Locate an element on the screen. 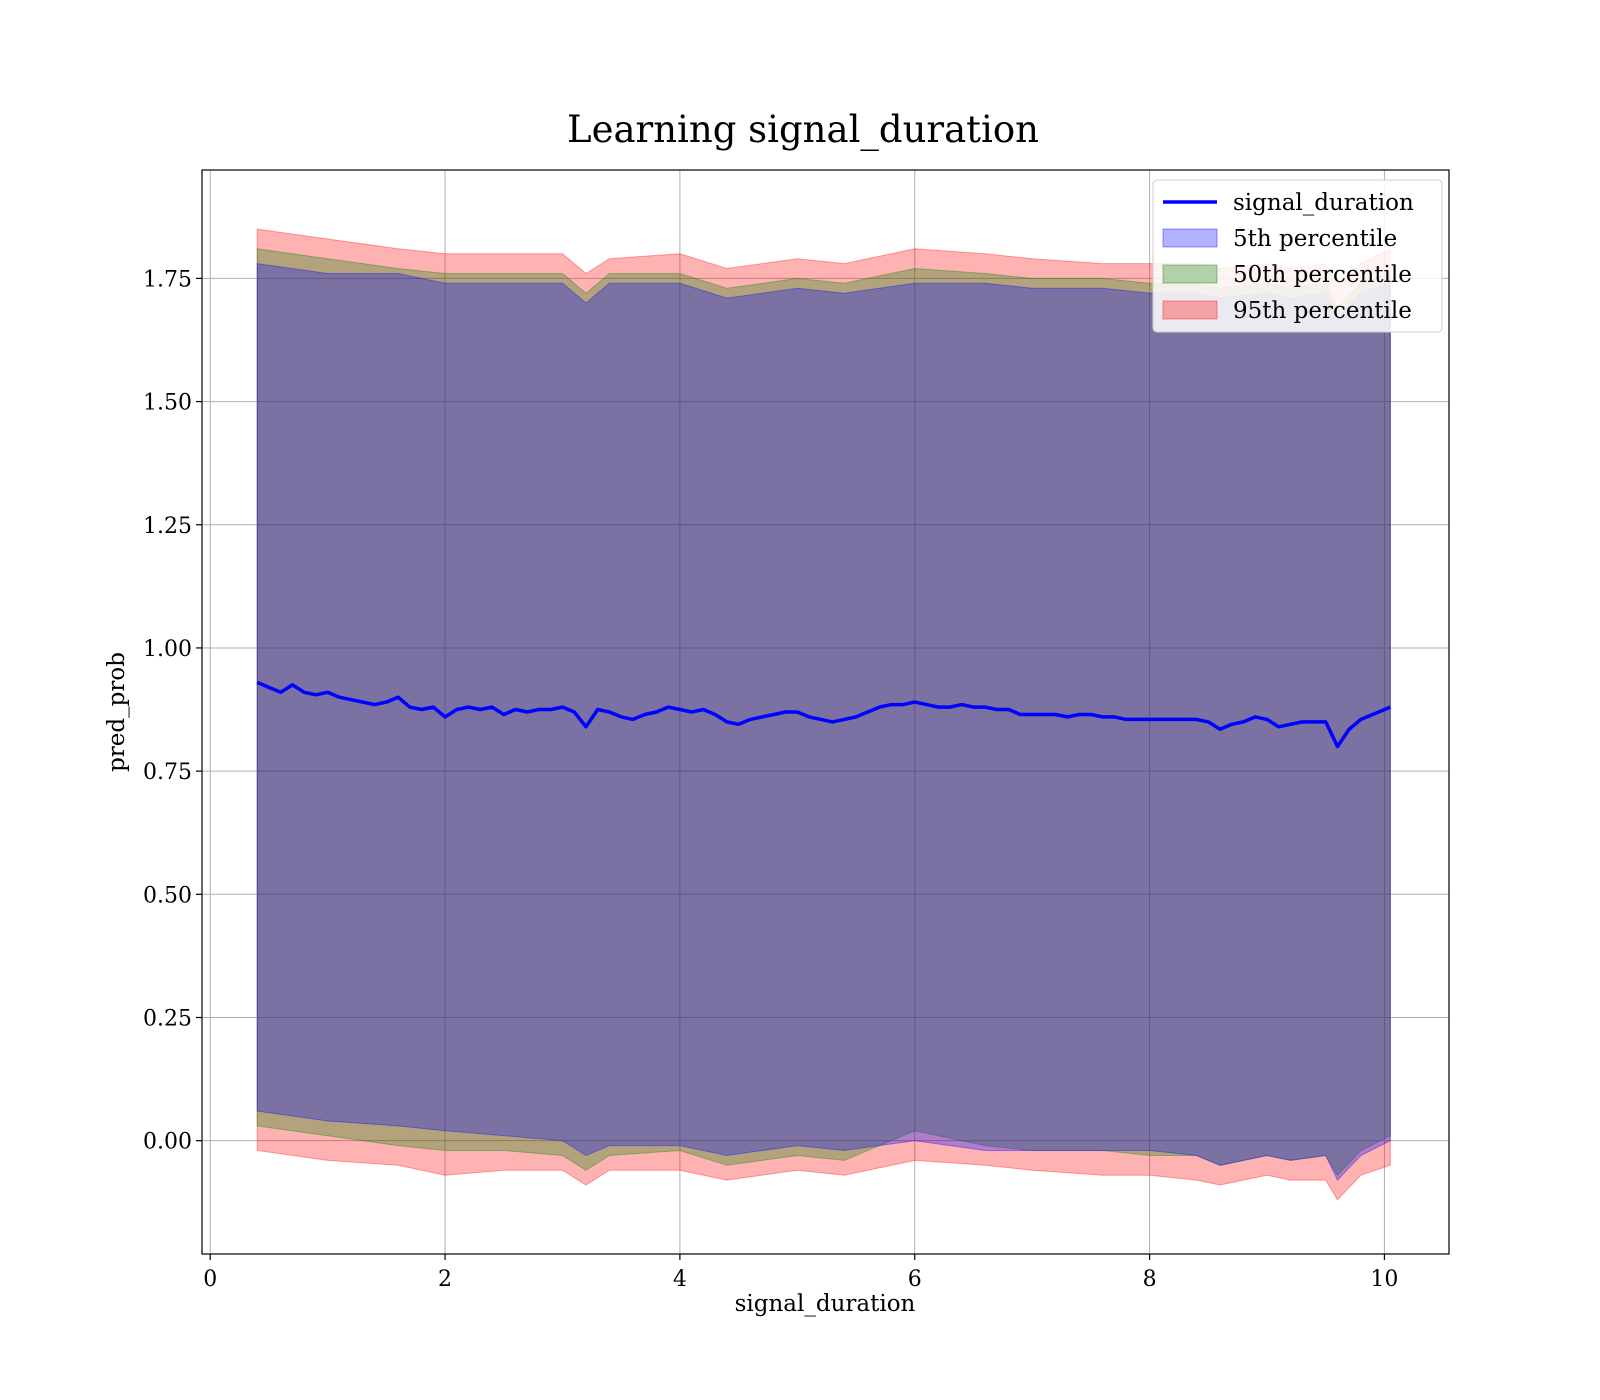  x-tick-label-5: 10 is located at coordinates (1384, 1279).